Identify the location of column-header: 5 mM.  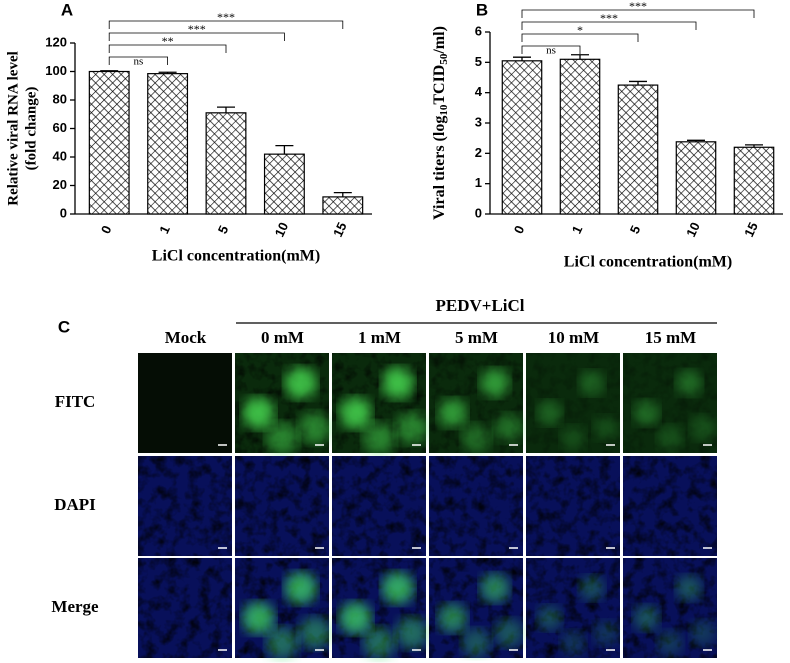
(476, 337).